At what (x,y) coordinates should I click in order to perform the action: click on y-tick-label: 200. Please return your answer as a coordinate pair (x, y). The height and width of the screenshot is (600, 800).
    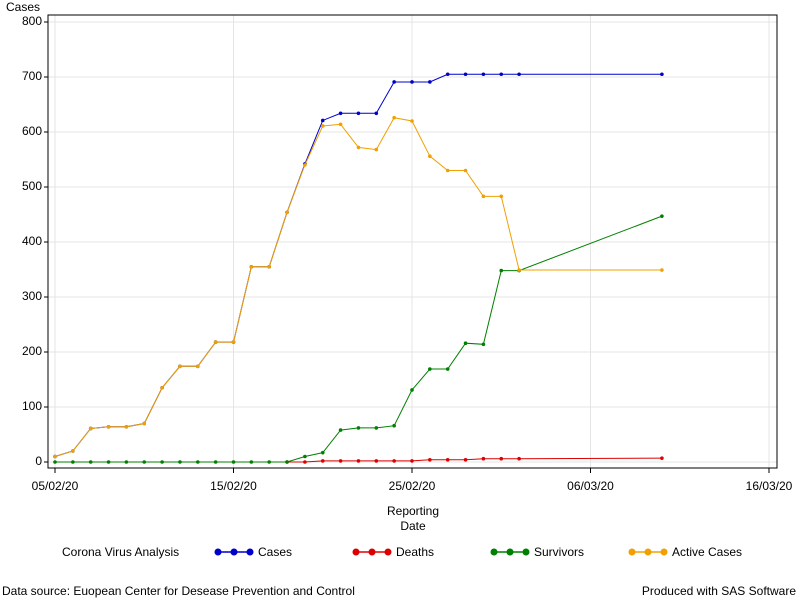
    Looking at the image, I should click on (32, 351).